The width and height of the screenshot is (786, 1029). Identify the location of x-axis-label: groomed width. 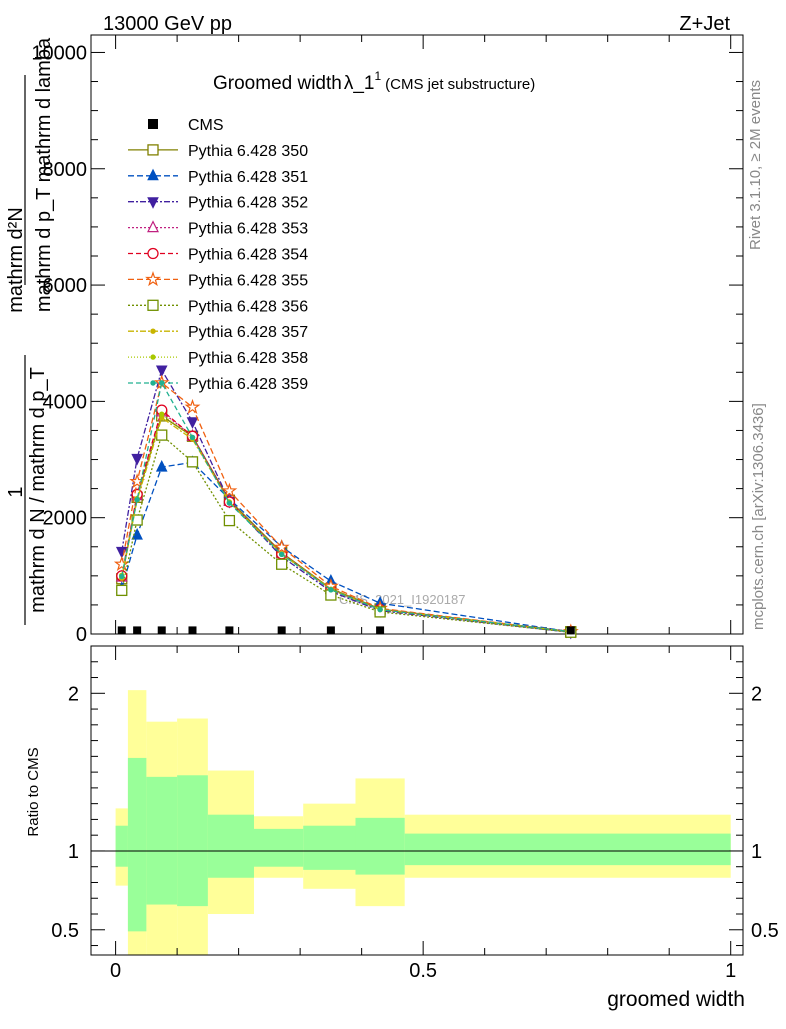
(676, 999).